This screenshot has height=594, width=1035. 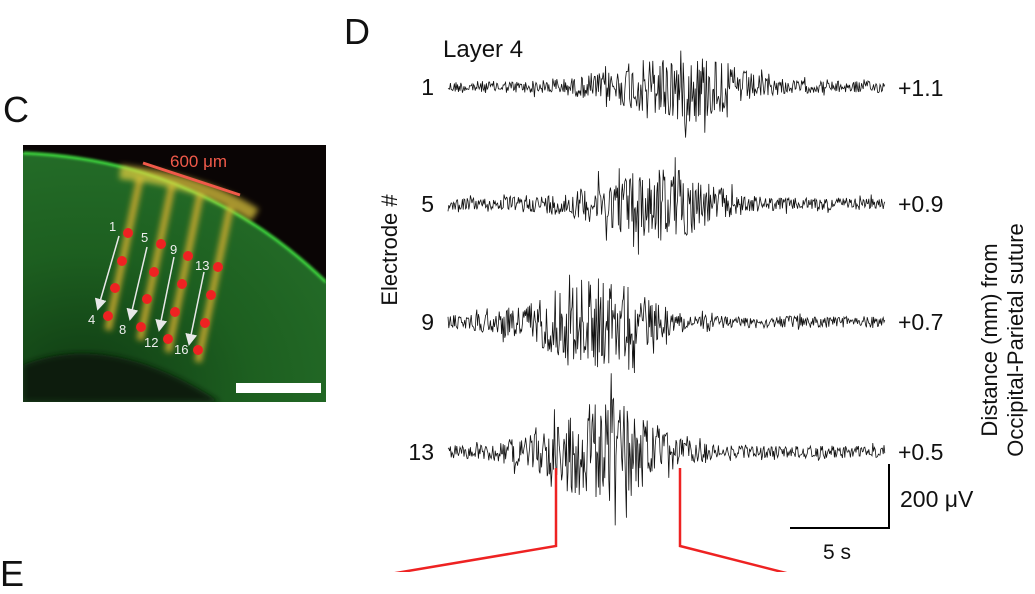 What do you see at coordinates (427, 322) in the screenshot?
I see `electrode-number: 9` at bounding box center [427, 322].